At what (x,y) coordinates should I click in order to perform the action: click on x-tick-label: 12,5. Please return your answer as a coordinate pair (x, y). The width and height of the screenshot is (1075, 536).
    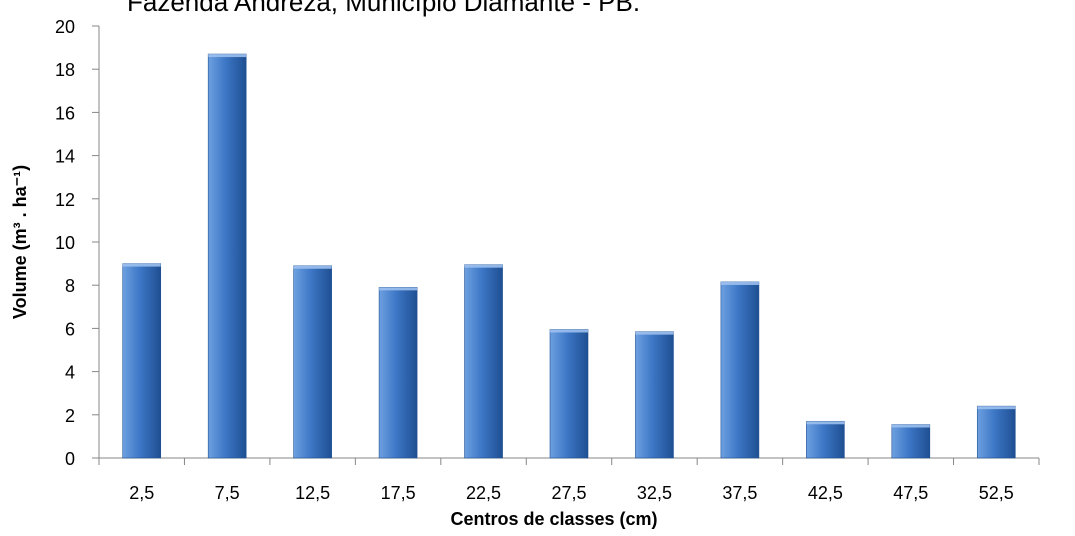
    Looking at the image, I should click on (312, 493).